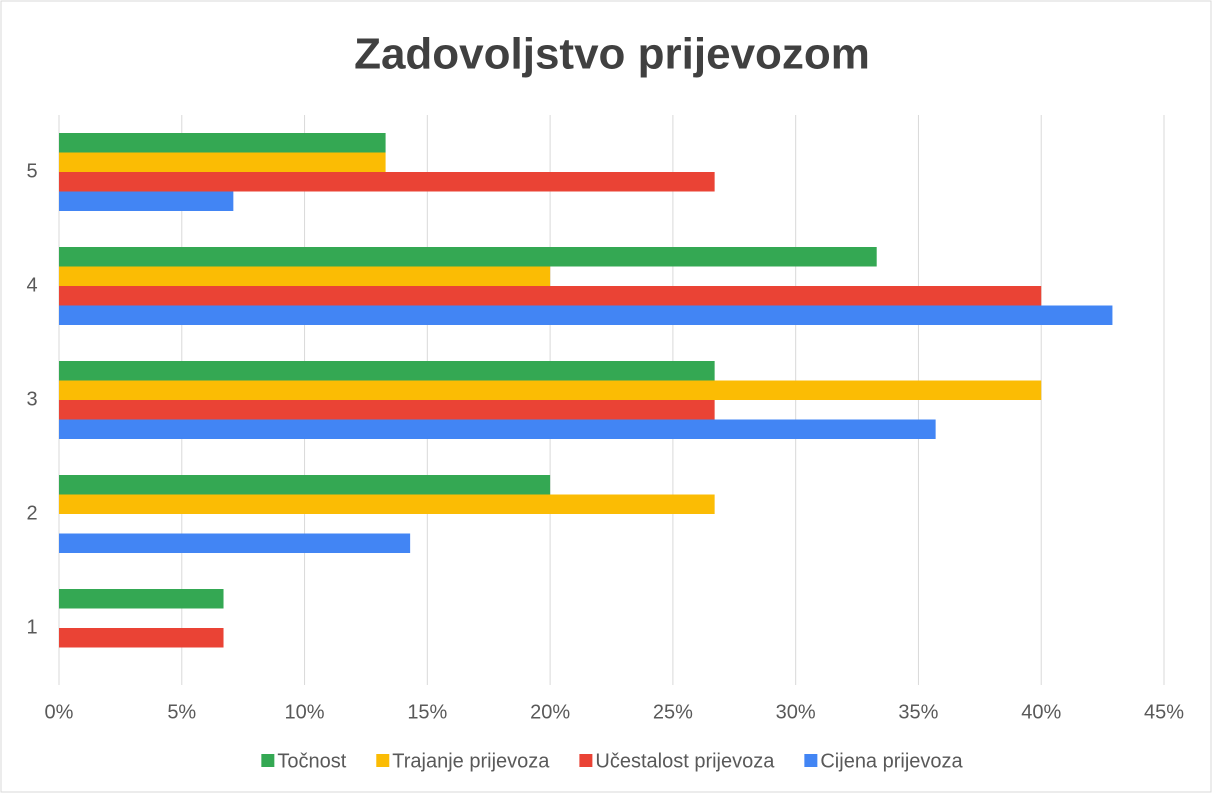  What do you see at coordinates (612, 54) in the screenshot?
I see `chart-title: Zadovoljstvo prijevozom` at bounding box center [612, 54].